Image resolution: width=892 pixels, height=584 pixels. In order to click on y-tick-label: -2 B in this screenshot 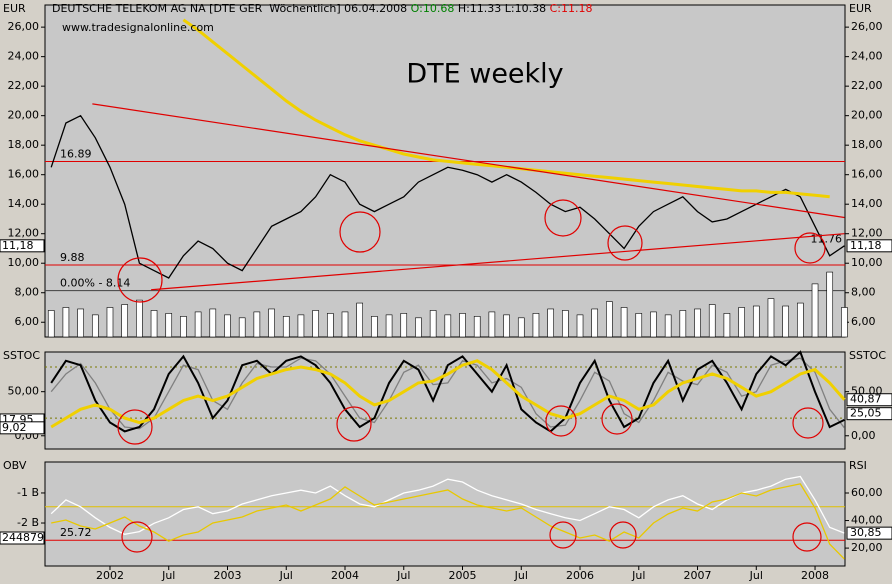, I will do `click(28, 522)`.